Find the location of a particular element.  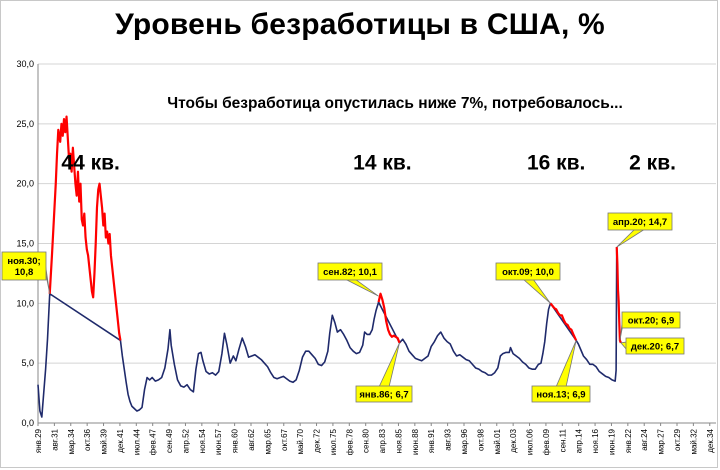

x-tick-label: июл.44 is located at coordinates (136, 441).